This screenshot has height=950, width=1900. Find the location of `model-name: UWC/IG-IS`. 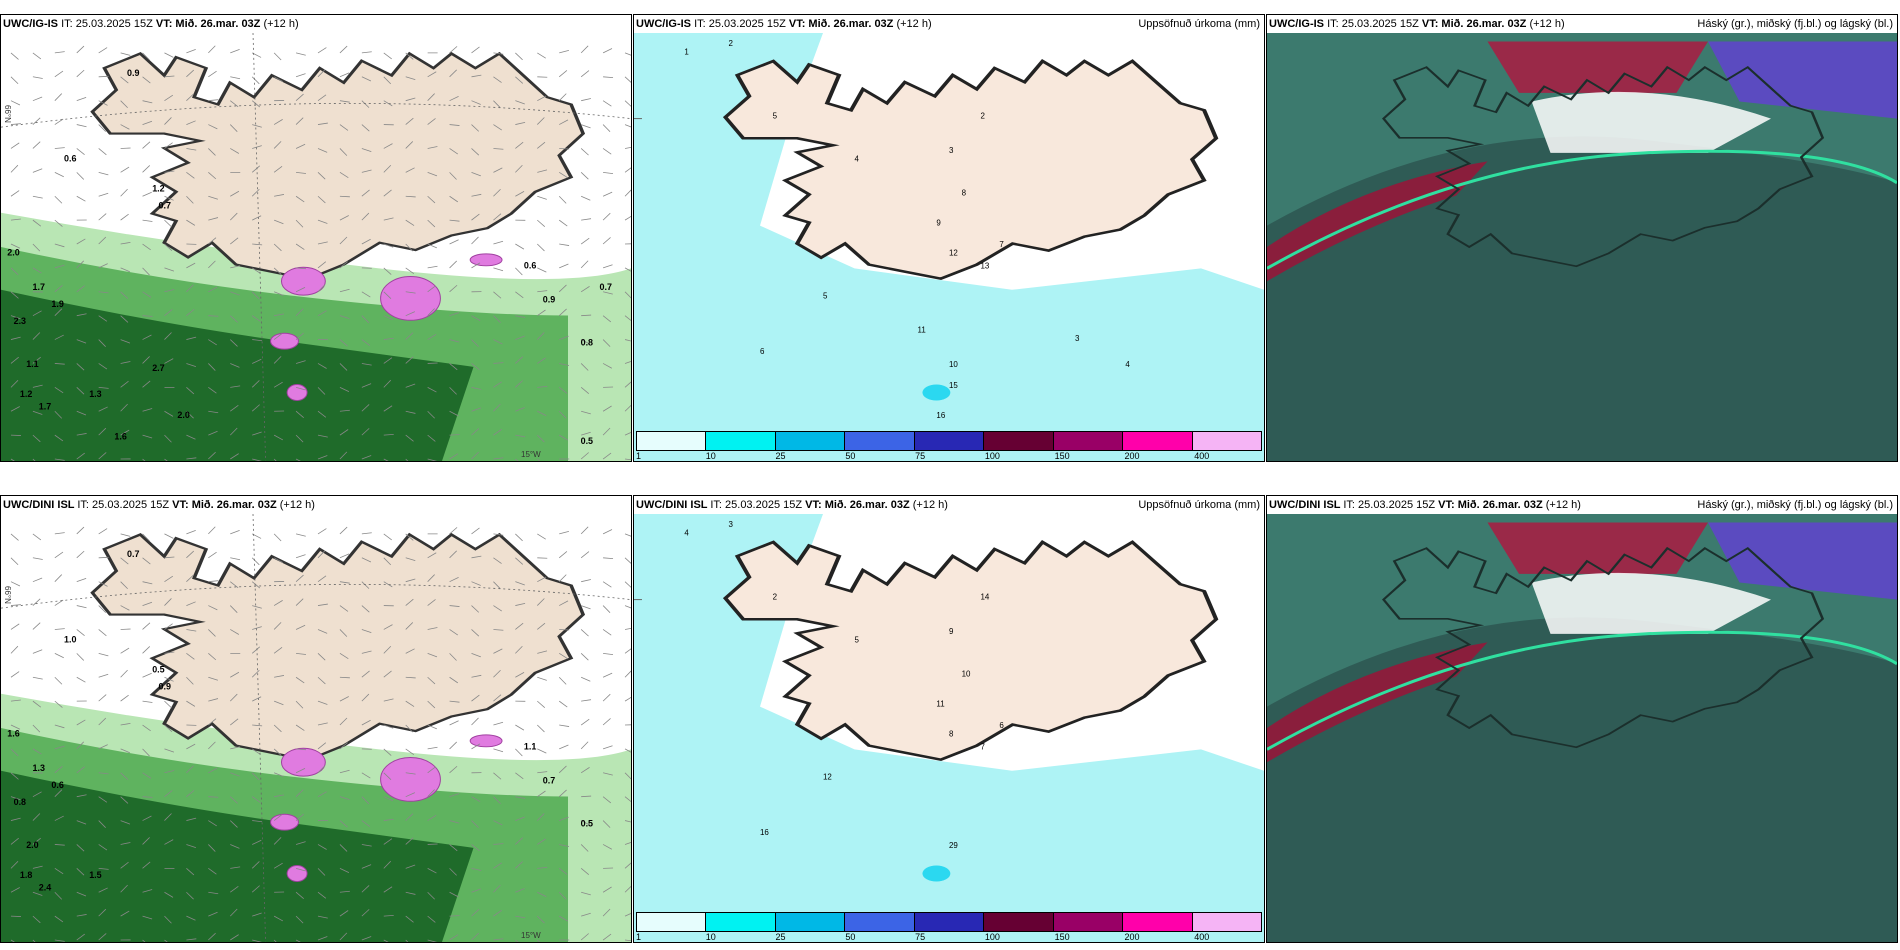

model-name: UWC/IG-IS is located at coordinates (32, 24).